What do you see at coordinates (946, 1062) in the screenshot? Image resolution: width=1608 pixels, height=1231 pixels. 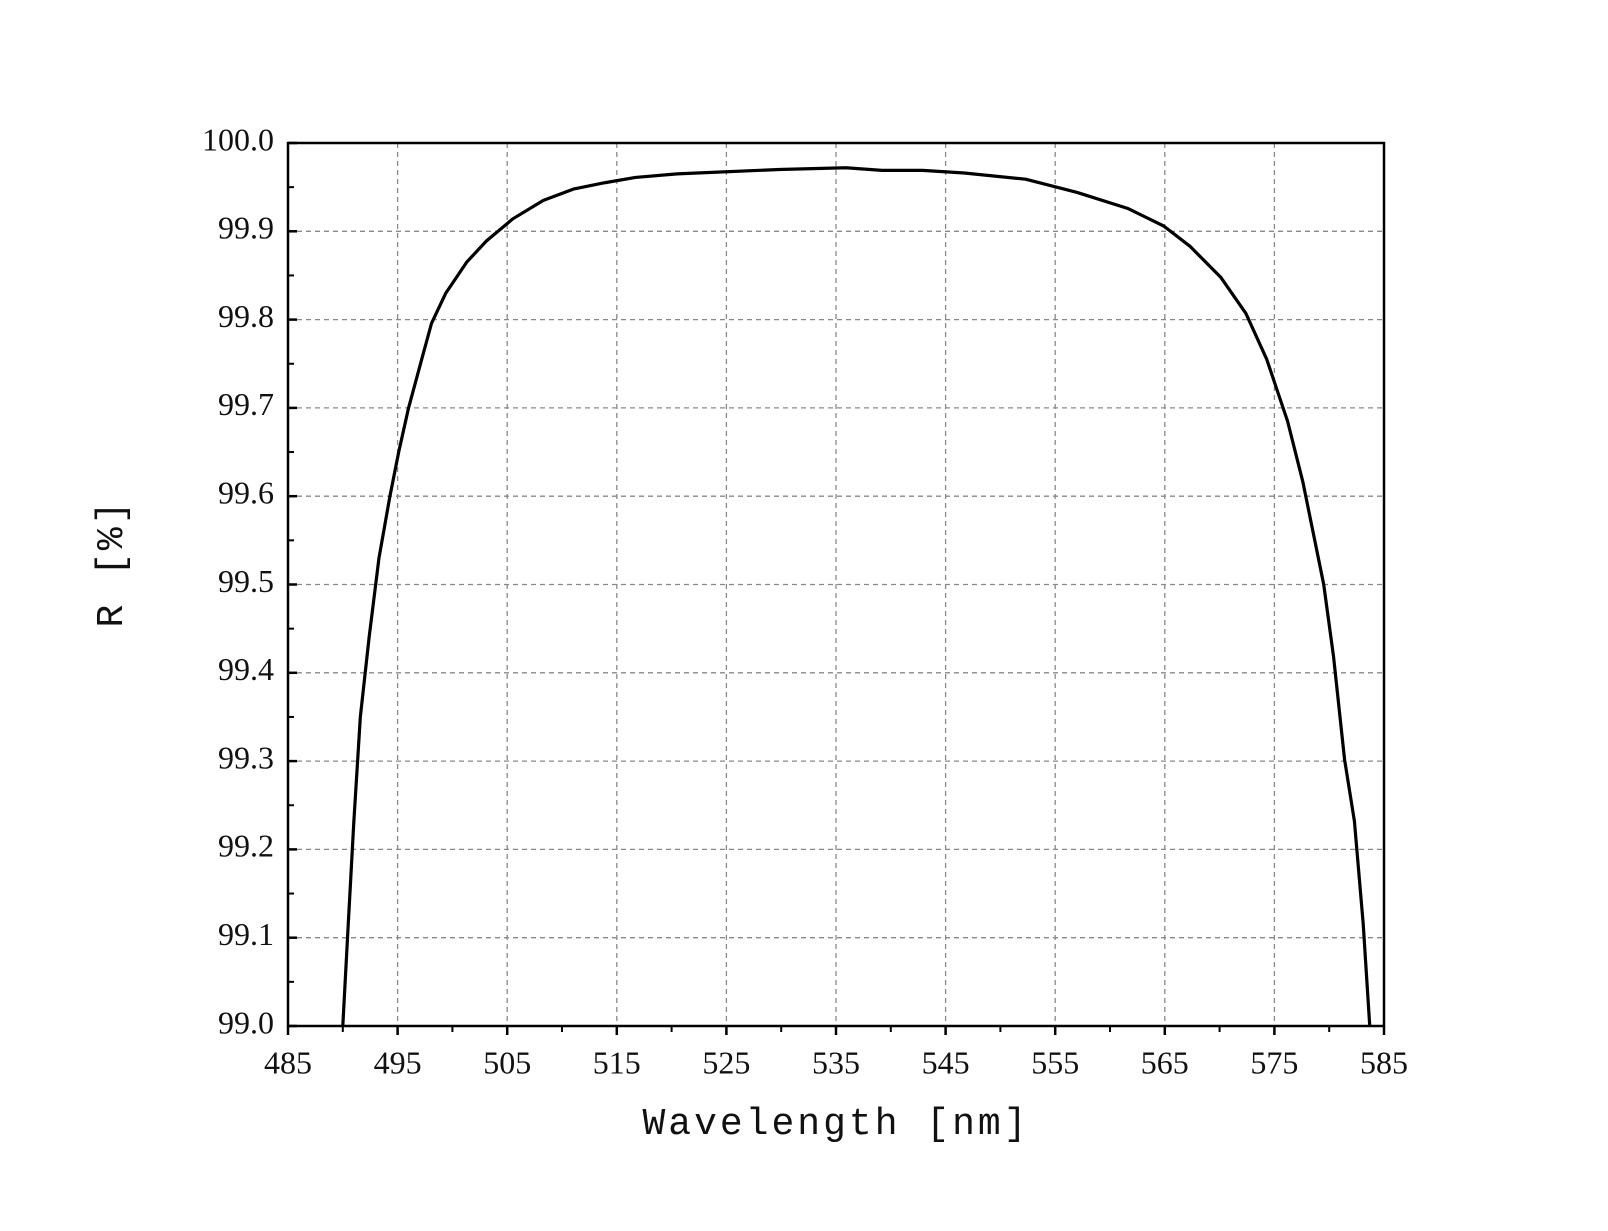 I see `x-tick-label: 545` at bounding box center [946, 1062].